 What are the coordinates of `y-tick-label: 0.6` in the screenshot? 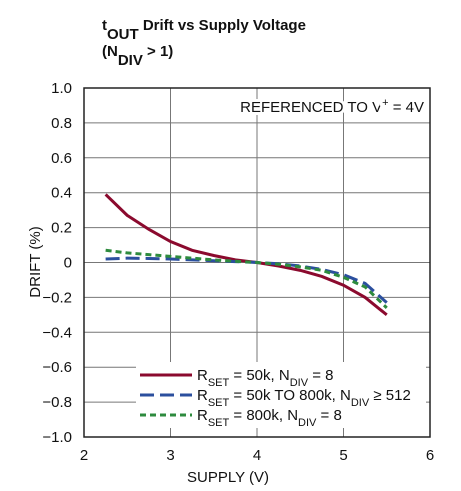 It's located at (61, 158).